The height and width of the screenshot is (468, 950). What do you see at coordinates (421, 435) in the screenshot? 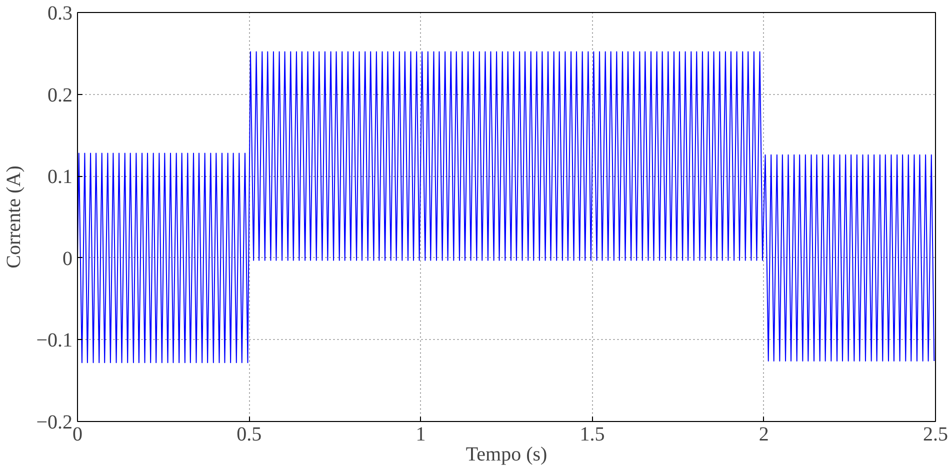
I see `x-tick-label: 1` at bounding box center [421, 435].